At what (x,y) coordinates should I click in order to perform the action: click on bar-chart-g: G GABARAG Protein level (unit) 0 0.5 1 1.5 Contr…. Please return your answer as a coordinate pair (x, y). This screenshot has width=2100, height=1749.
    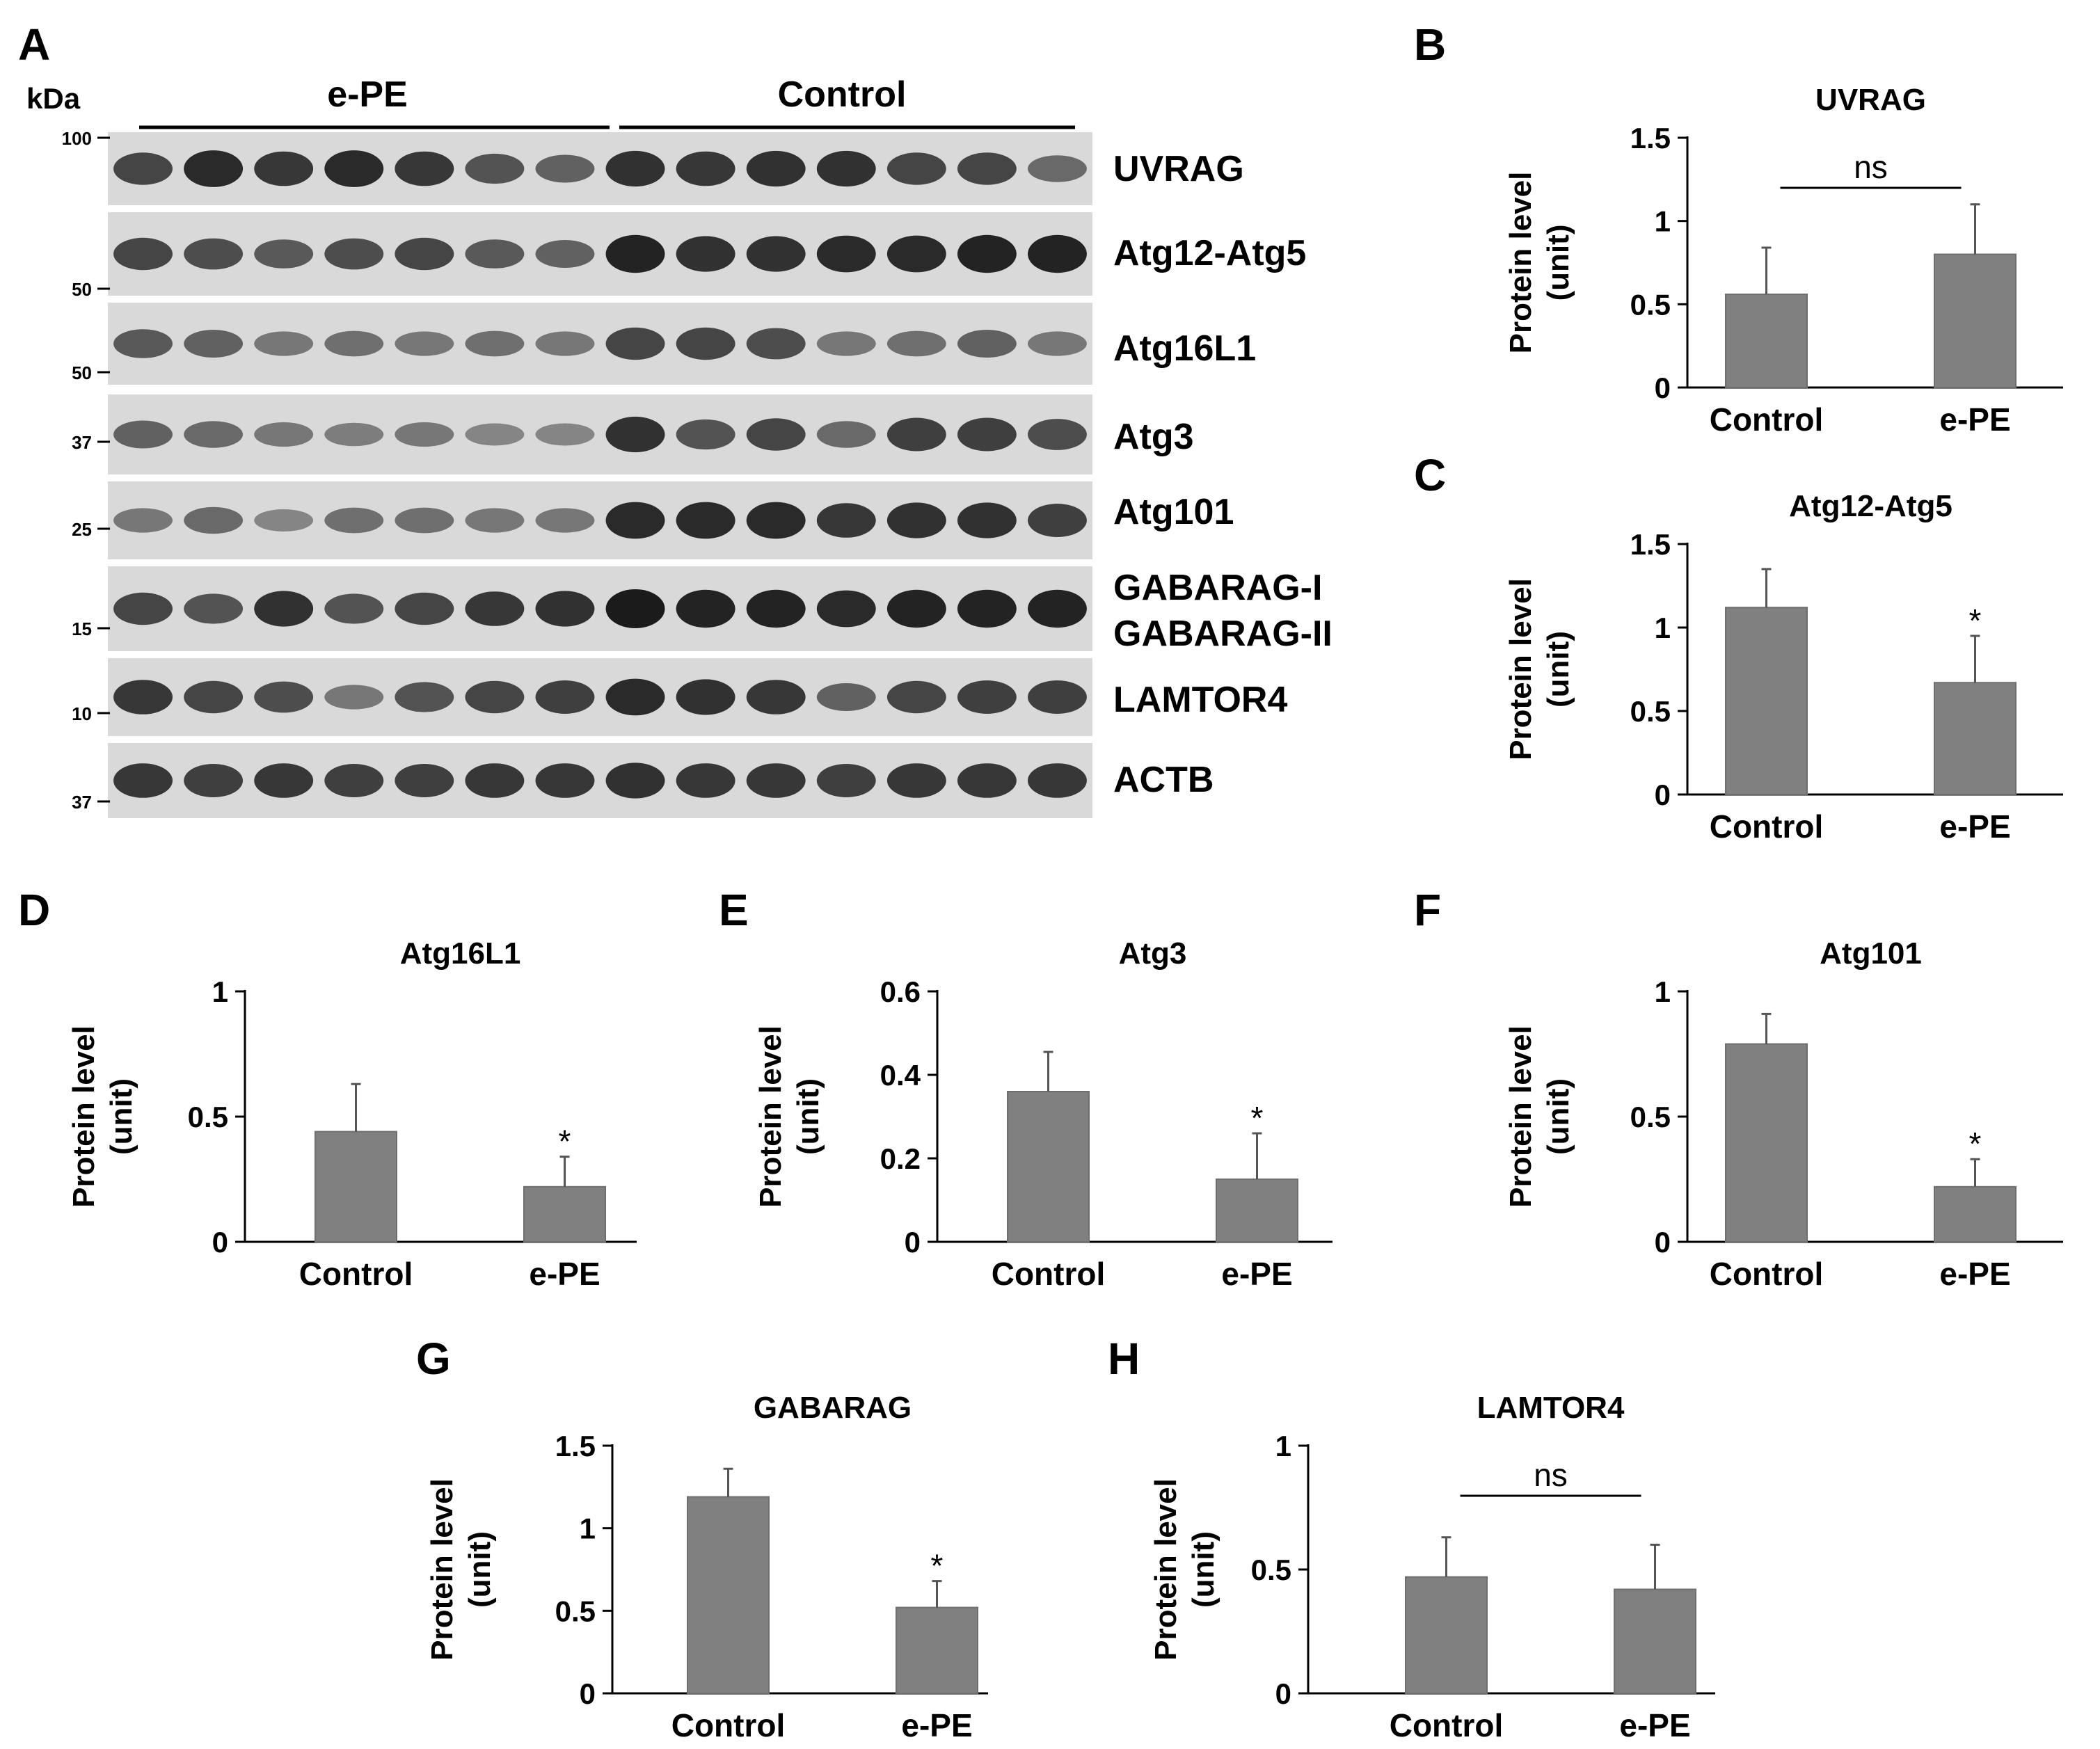
    Looking at the image, I should click on (702, 1538).